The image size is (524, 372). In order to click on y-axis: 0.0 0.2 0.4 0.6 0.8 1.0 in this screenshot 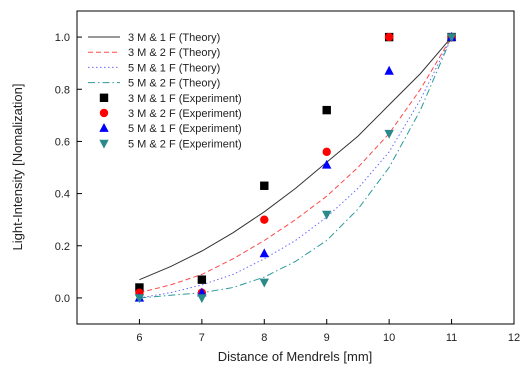, I will do `click(68, 168)`.